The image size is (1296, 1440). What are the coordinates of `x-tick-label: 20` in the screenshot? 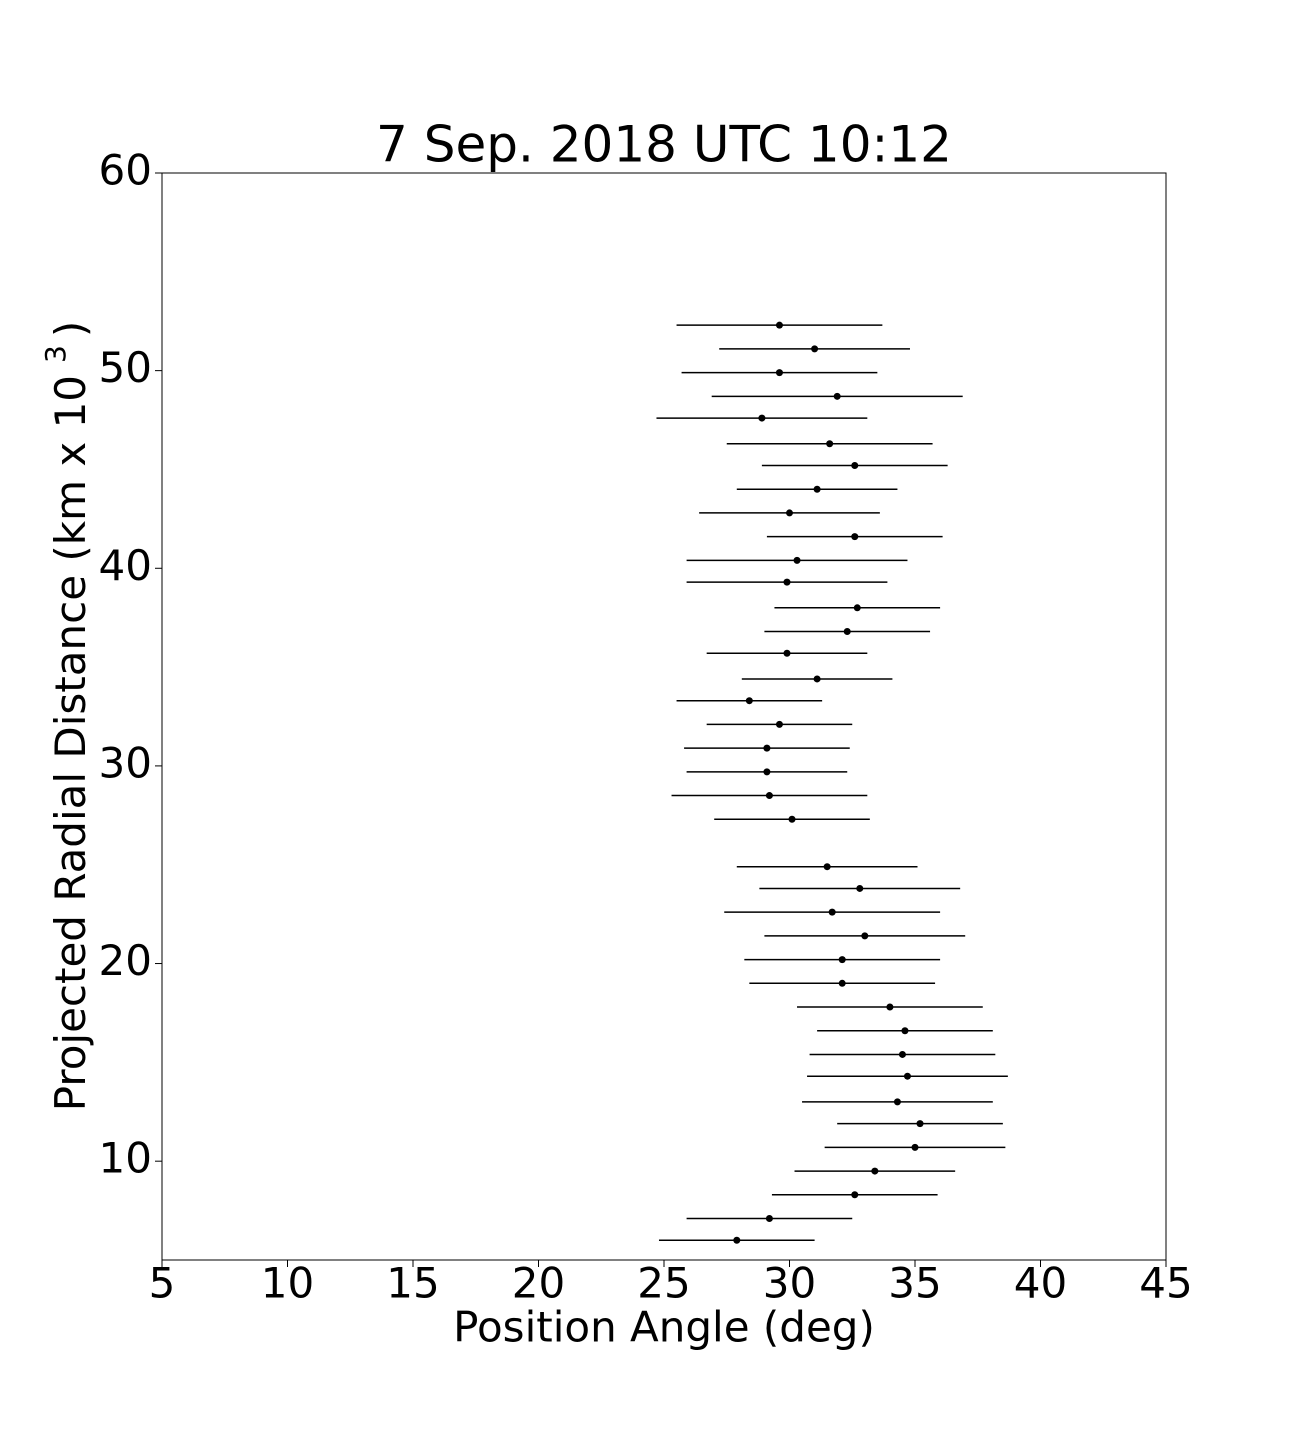 It's located at (538, 1283).